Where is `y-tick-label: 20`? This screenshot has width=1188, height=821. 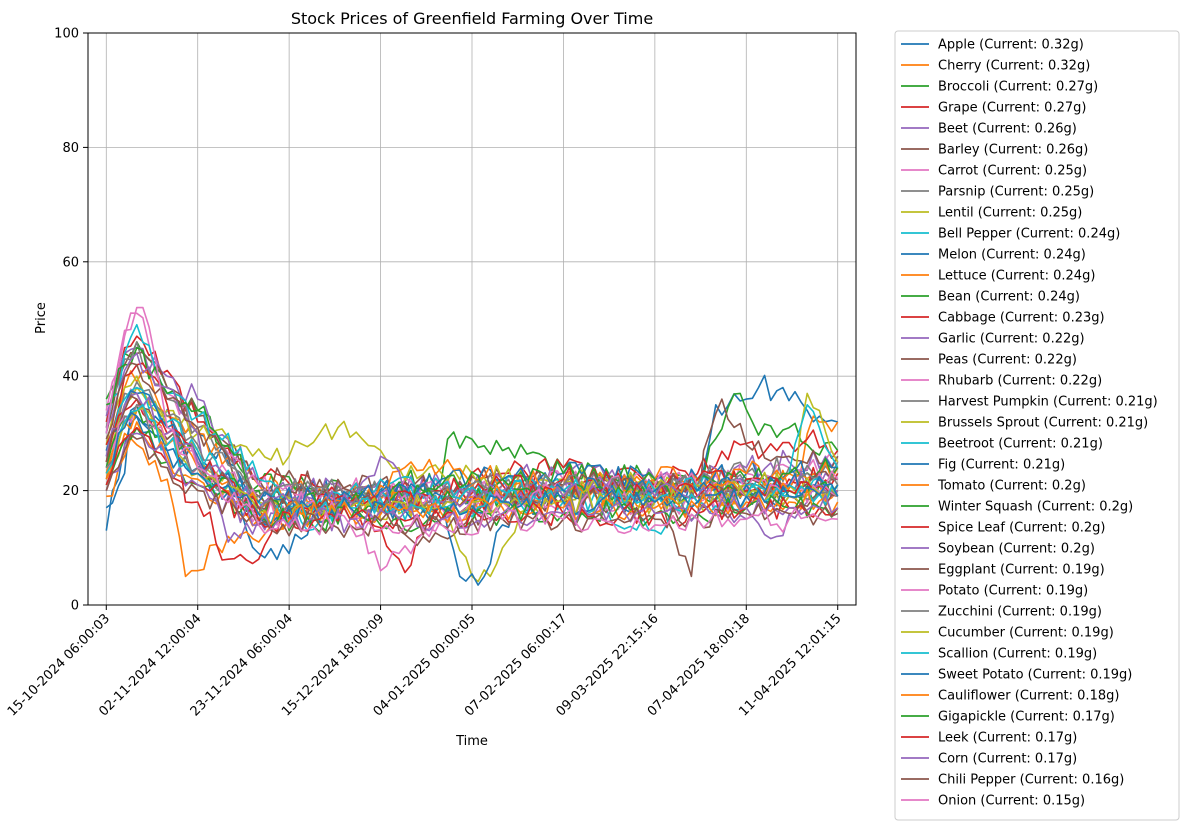
y-tick-label: 20 is located at coordinates (70, 491).